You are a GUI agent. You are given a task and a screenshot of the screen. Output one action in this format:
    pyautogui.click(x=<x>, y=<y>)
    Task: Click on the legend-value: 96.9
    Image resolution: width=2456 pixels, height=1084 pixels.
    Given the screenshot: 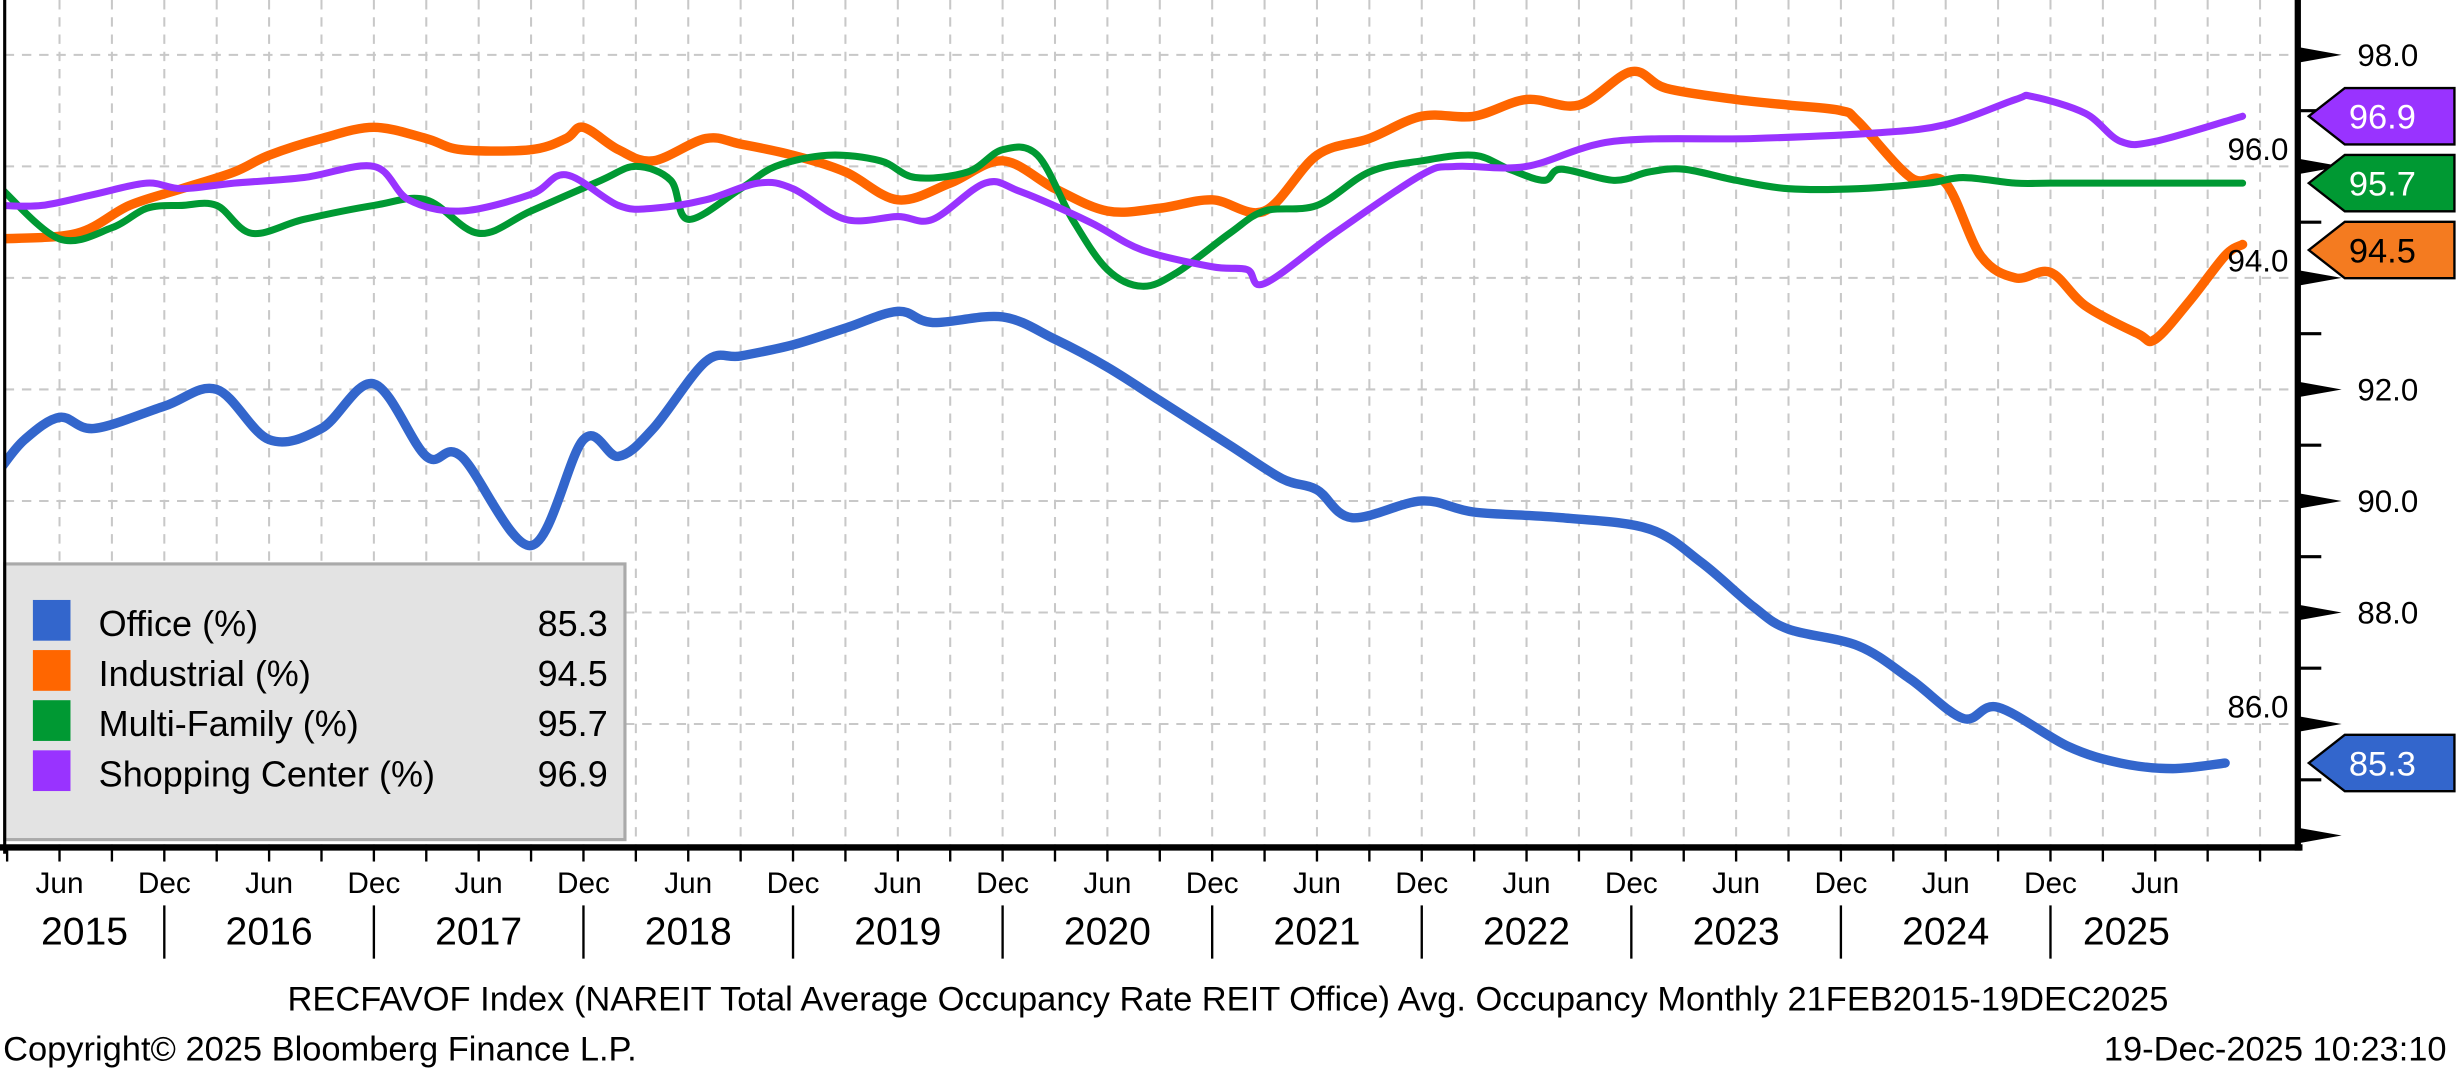 What is the action you would take?
    pyautogui.click(x=573, y=773)
    